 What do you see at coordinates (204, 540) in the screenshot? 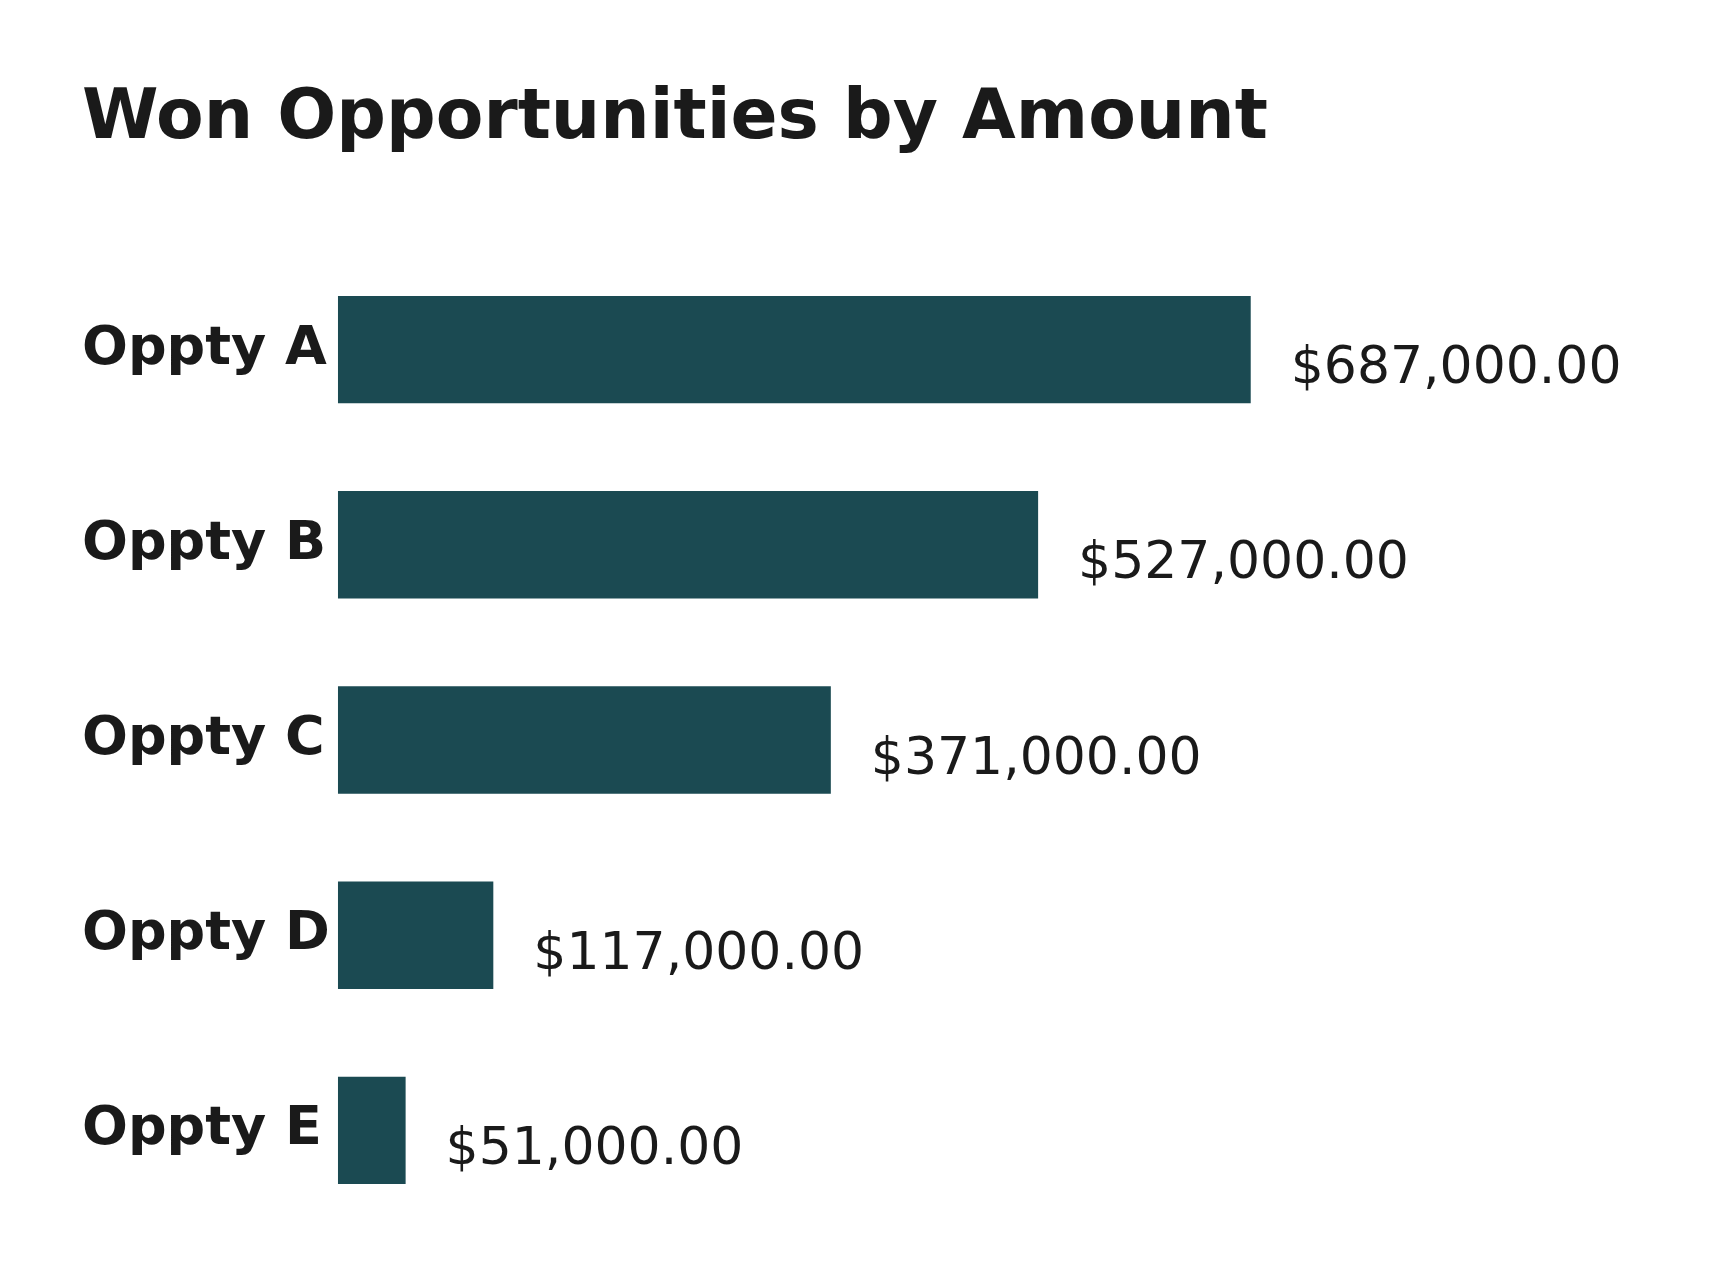
I see `y-tick-label: Oppty B` at bounding box center [204, 540].